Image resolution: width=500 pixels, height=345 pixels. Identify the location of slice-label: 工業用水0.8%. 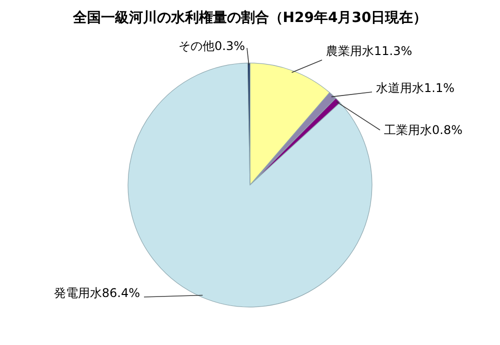
(423, 130).